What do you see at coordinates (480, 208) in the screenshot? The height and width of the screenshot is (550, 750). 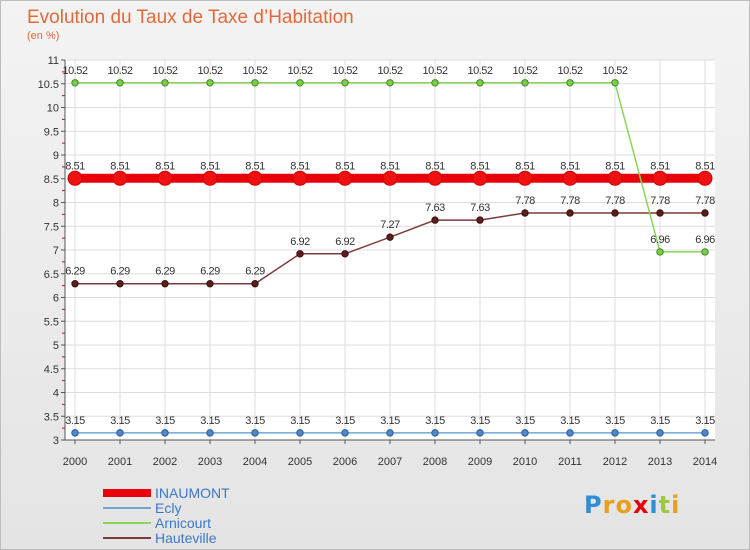 I see `data-label-hauteville: 7.63` at bounding box center [480, 208].